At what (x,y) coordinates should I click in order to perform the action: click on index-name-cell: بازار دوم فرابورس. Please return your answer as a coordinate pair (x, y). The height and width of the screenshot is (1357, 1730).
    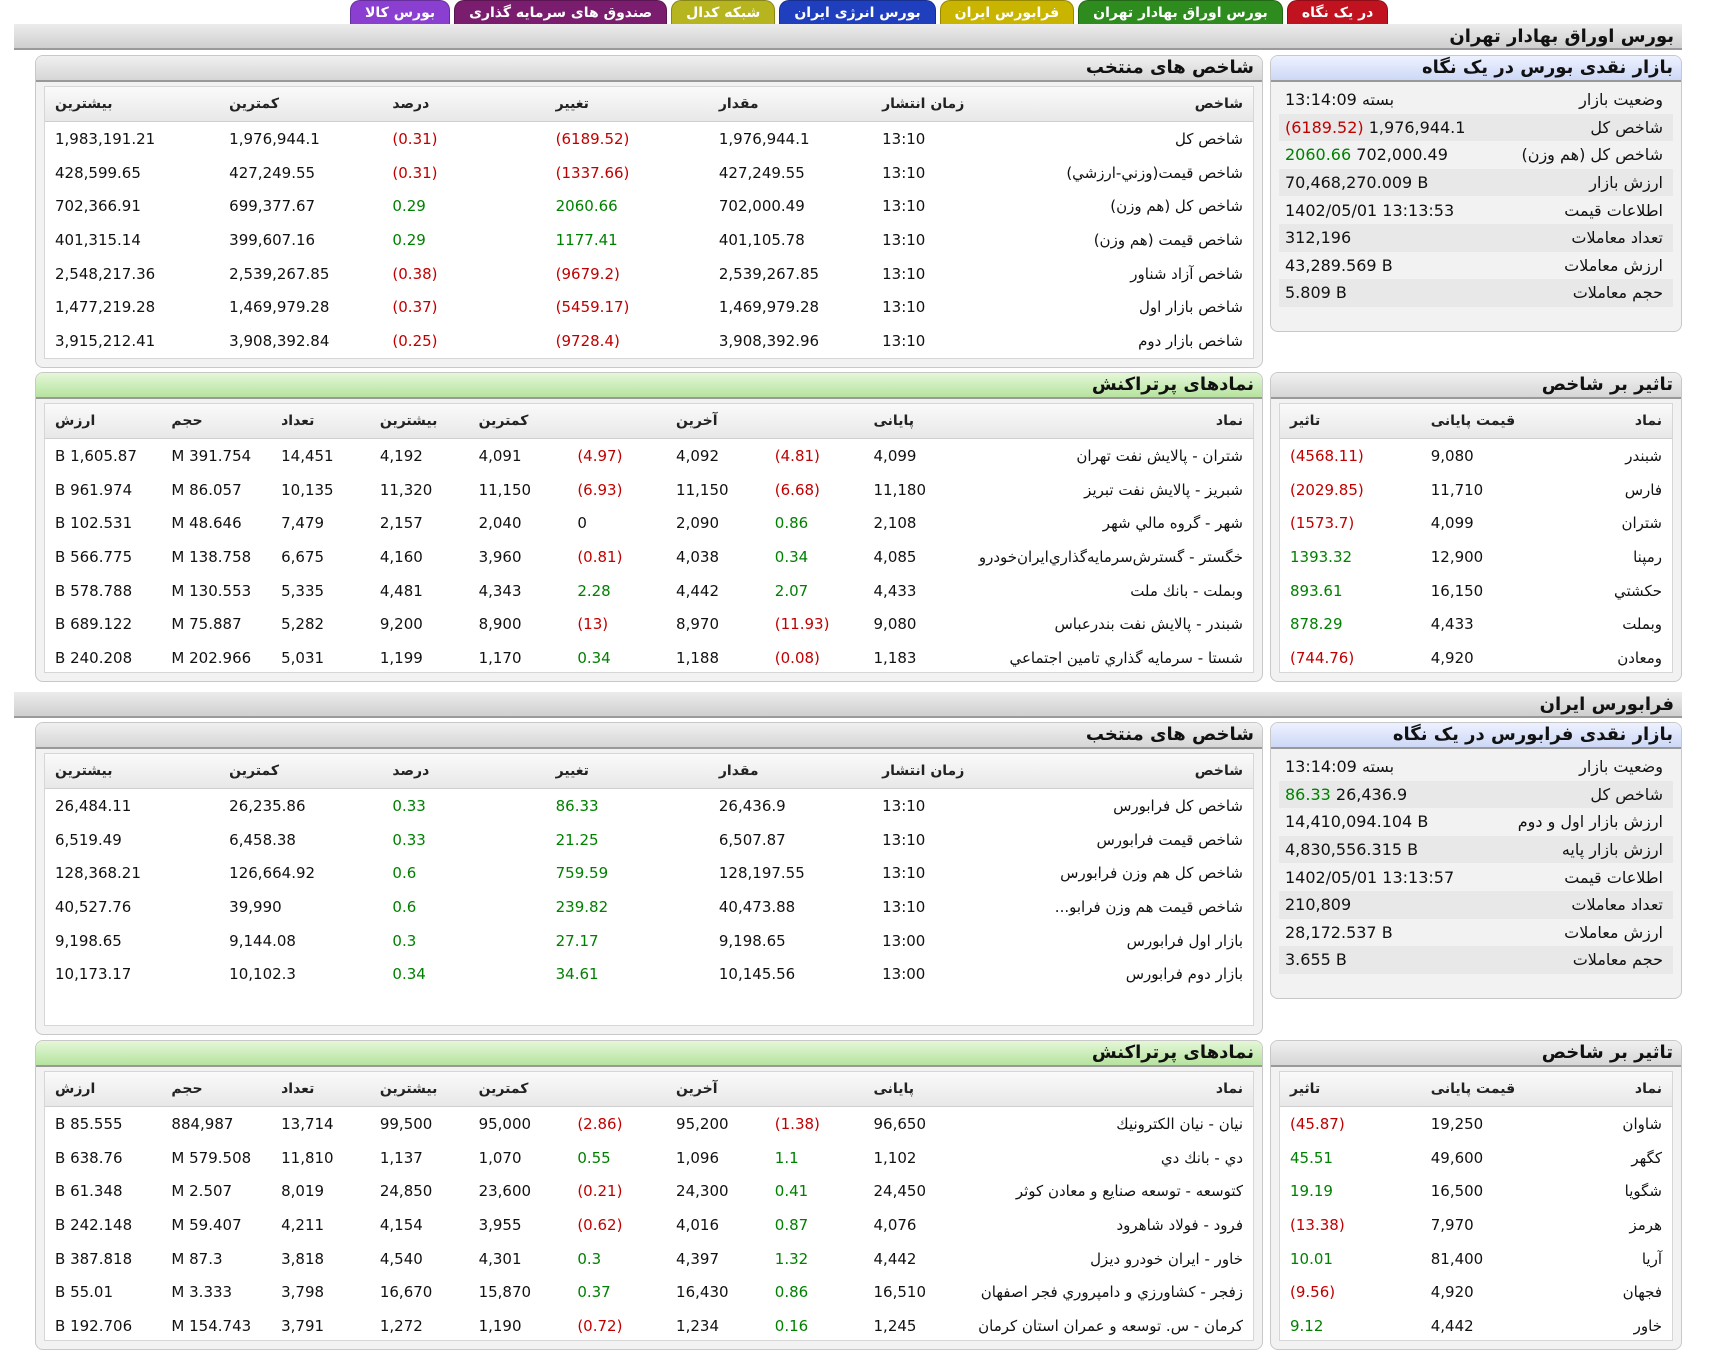
    Looking at the image, I should click on (1184, 974).